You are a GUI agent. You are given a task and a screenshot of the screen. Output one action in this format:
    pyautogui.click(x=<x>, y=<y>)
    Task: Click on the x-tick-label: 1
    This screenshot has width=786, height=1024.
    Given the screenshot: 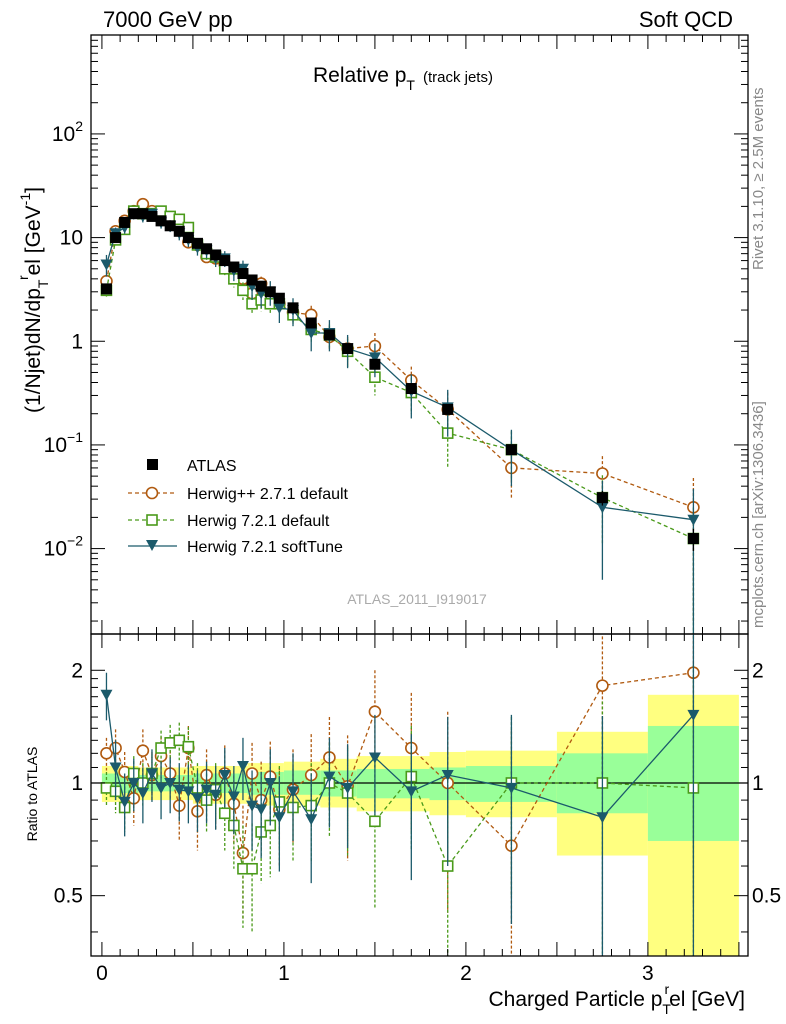 What is the action you would take?
    pyautogui.click(x=284, y=973)
    